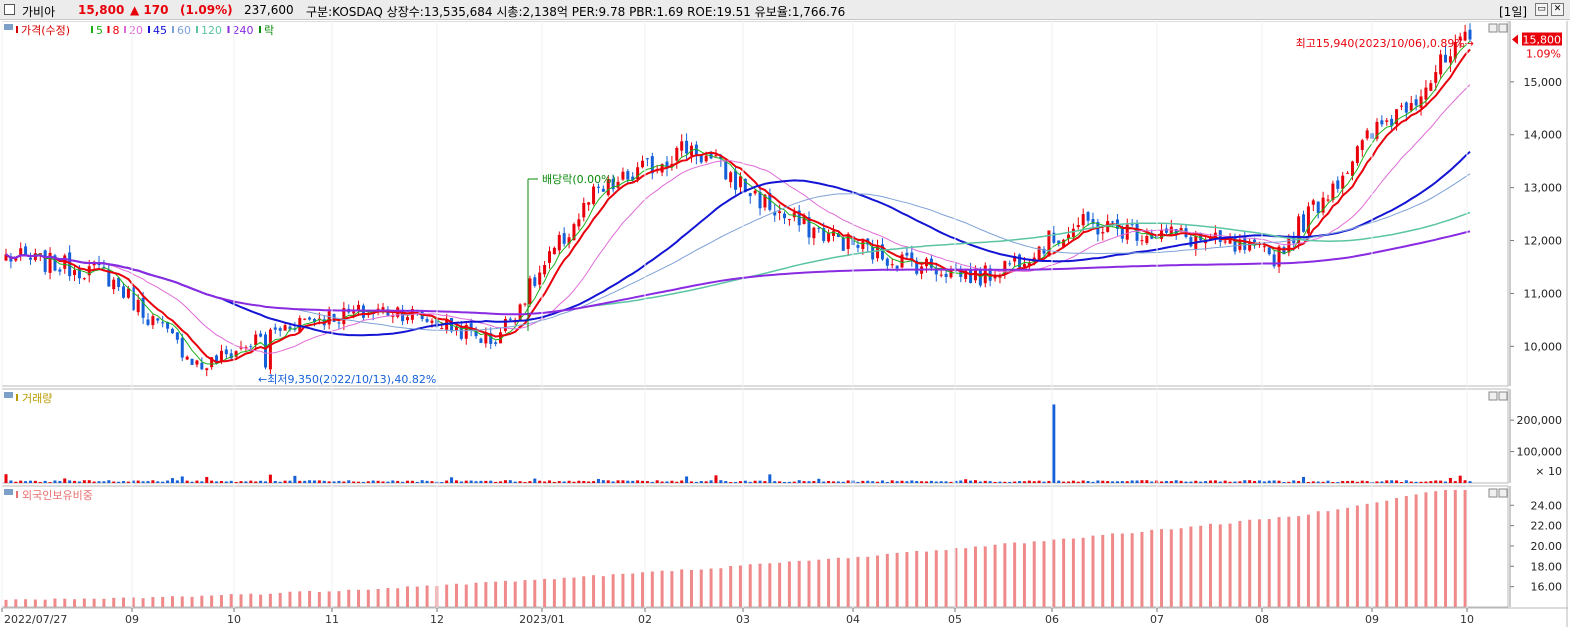 The image size is (1570, 629). What do you see at coordinates (1467, 619) in the screenshot?
I see `x-tick-label: 10` at bounding box center [1467, 619].